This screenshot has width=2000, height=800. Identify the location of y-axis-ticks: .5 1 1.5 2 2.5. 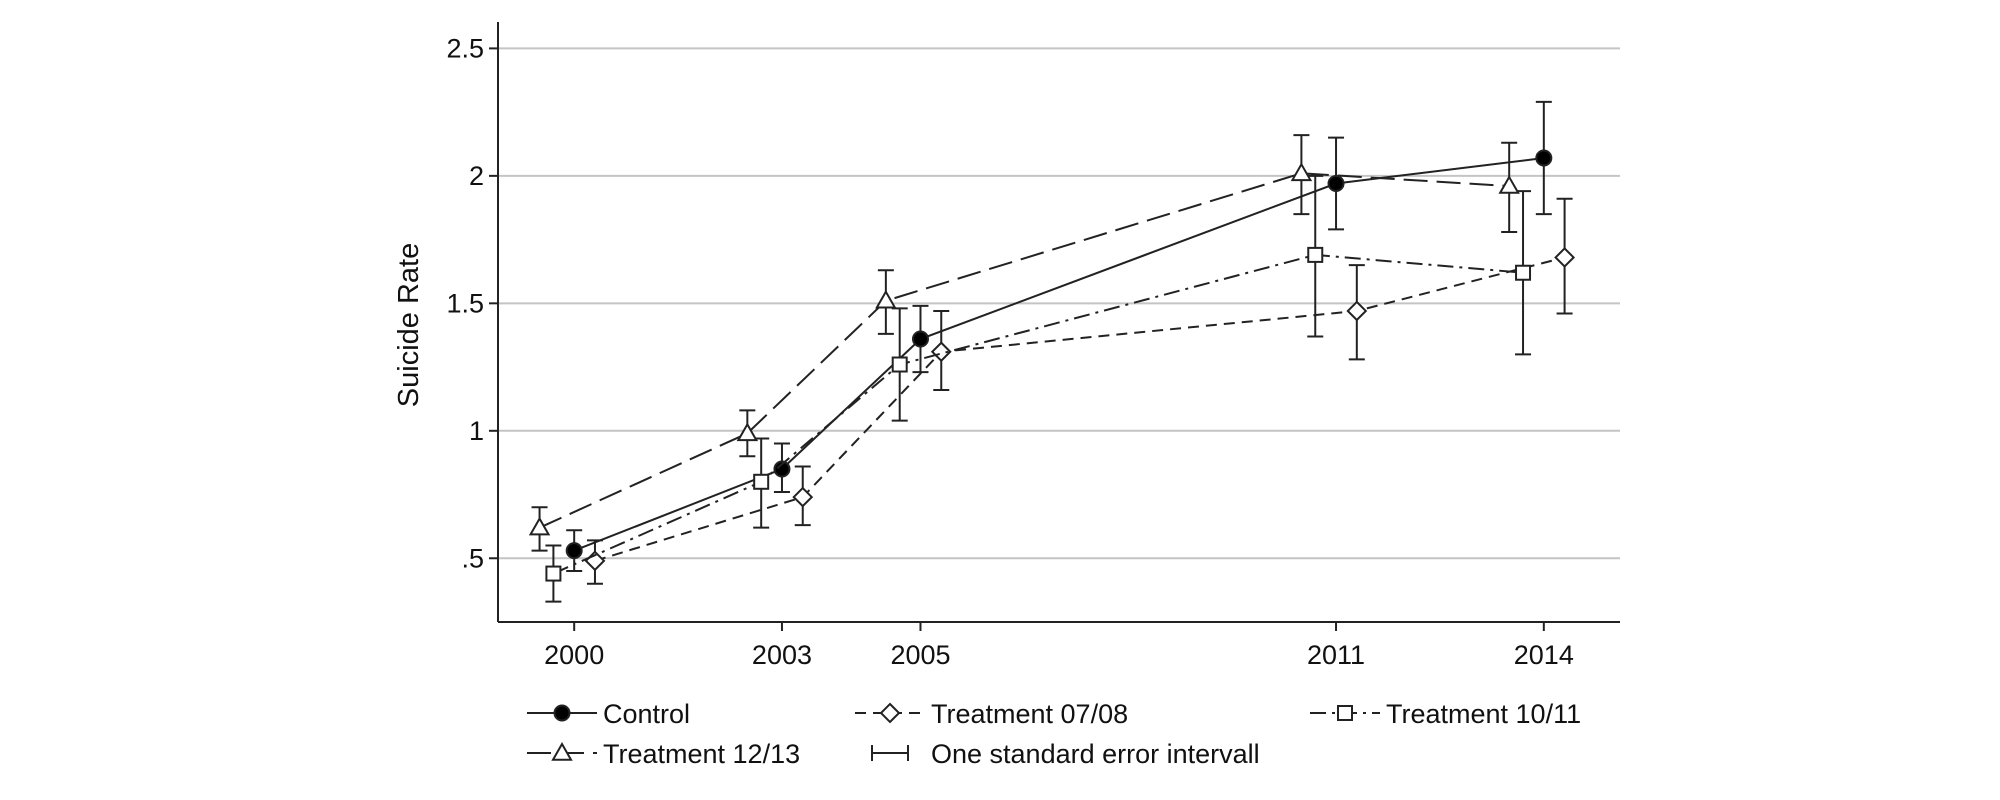
(472, 303).